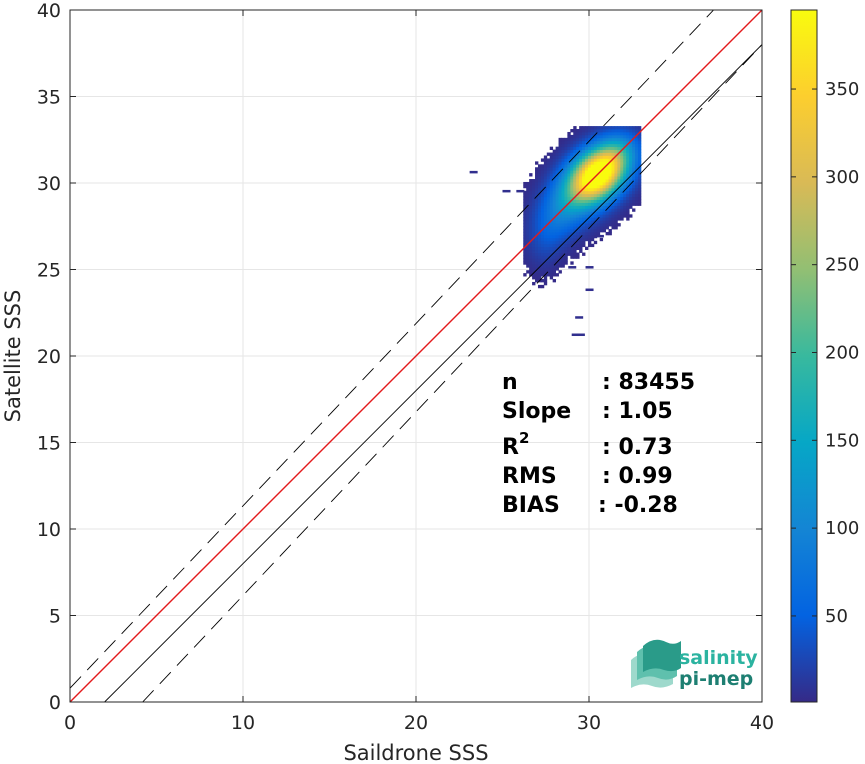 This screenshot has height=764, width=865. Describe the element at coordinates (49, 530) in the screenshot. I see `y-tick-label: 10` at that location.